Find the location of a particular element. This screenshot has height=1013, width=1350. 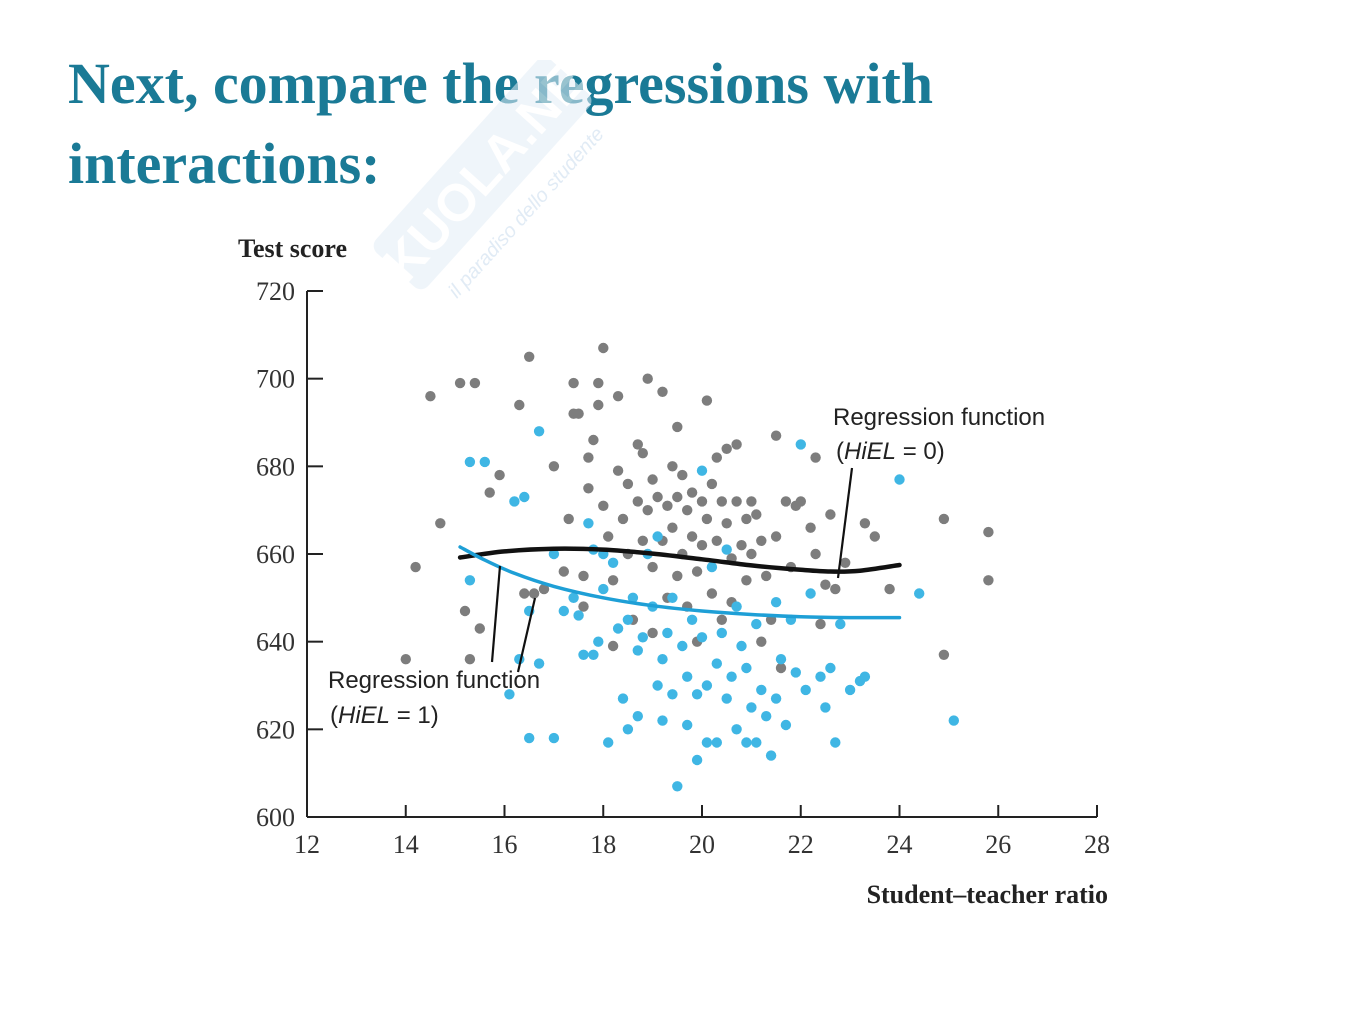

annotation-hiel-0-rest: = 0) is located at coordinates (920, 451).